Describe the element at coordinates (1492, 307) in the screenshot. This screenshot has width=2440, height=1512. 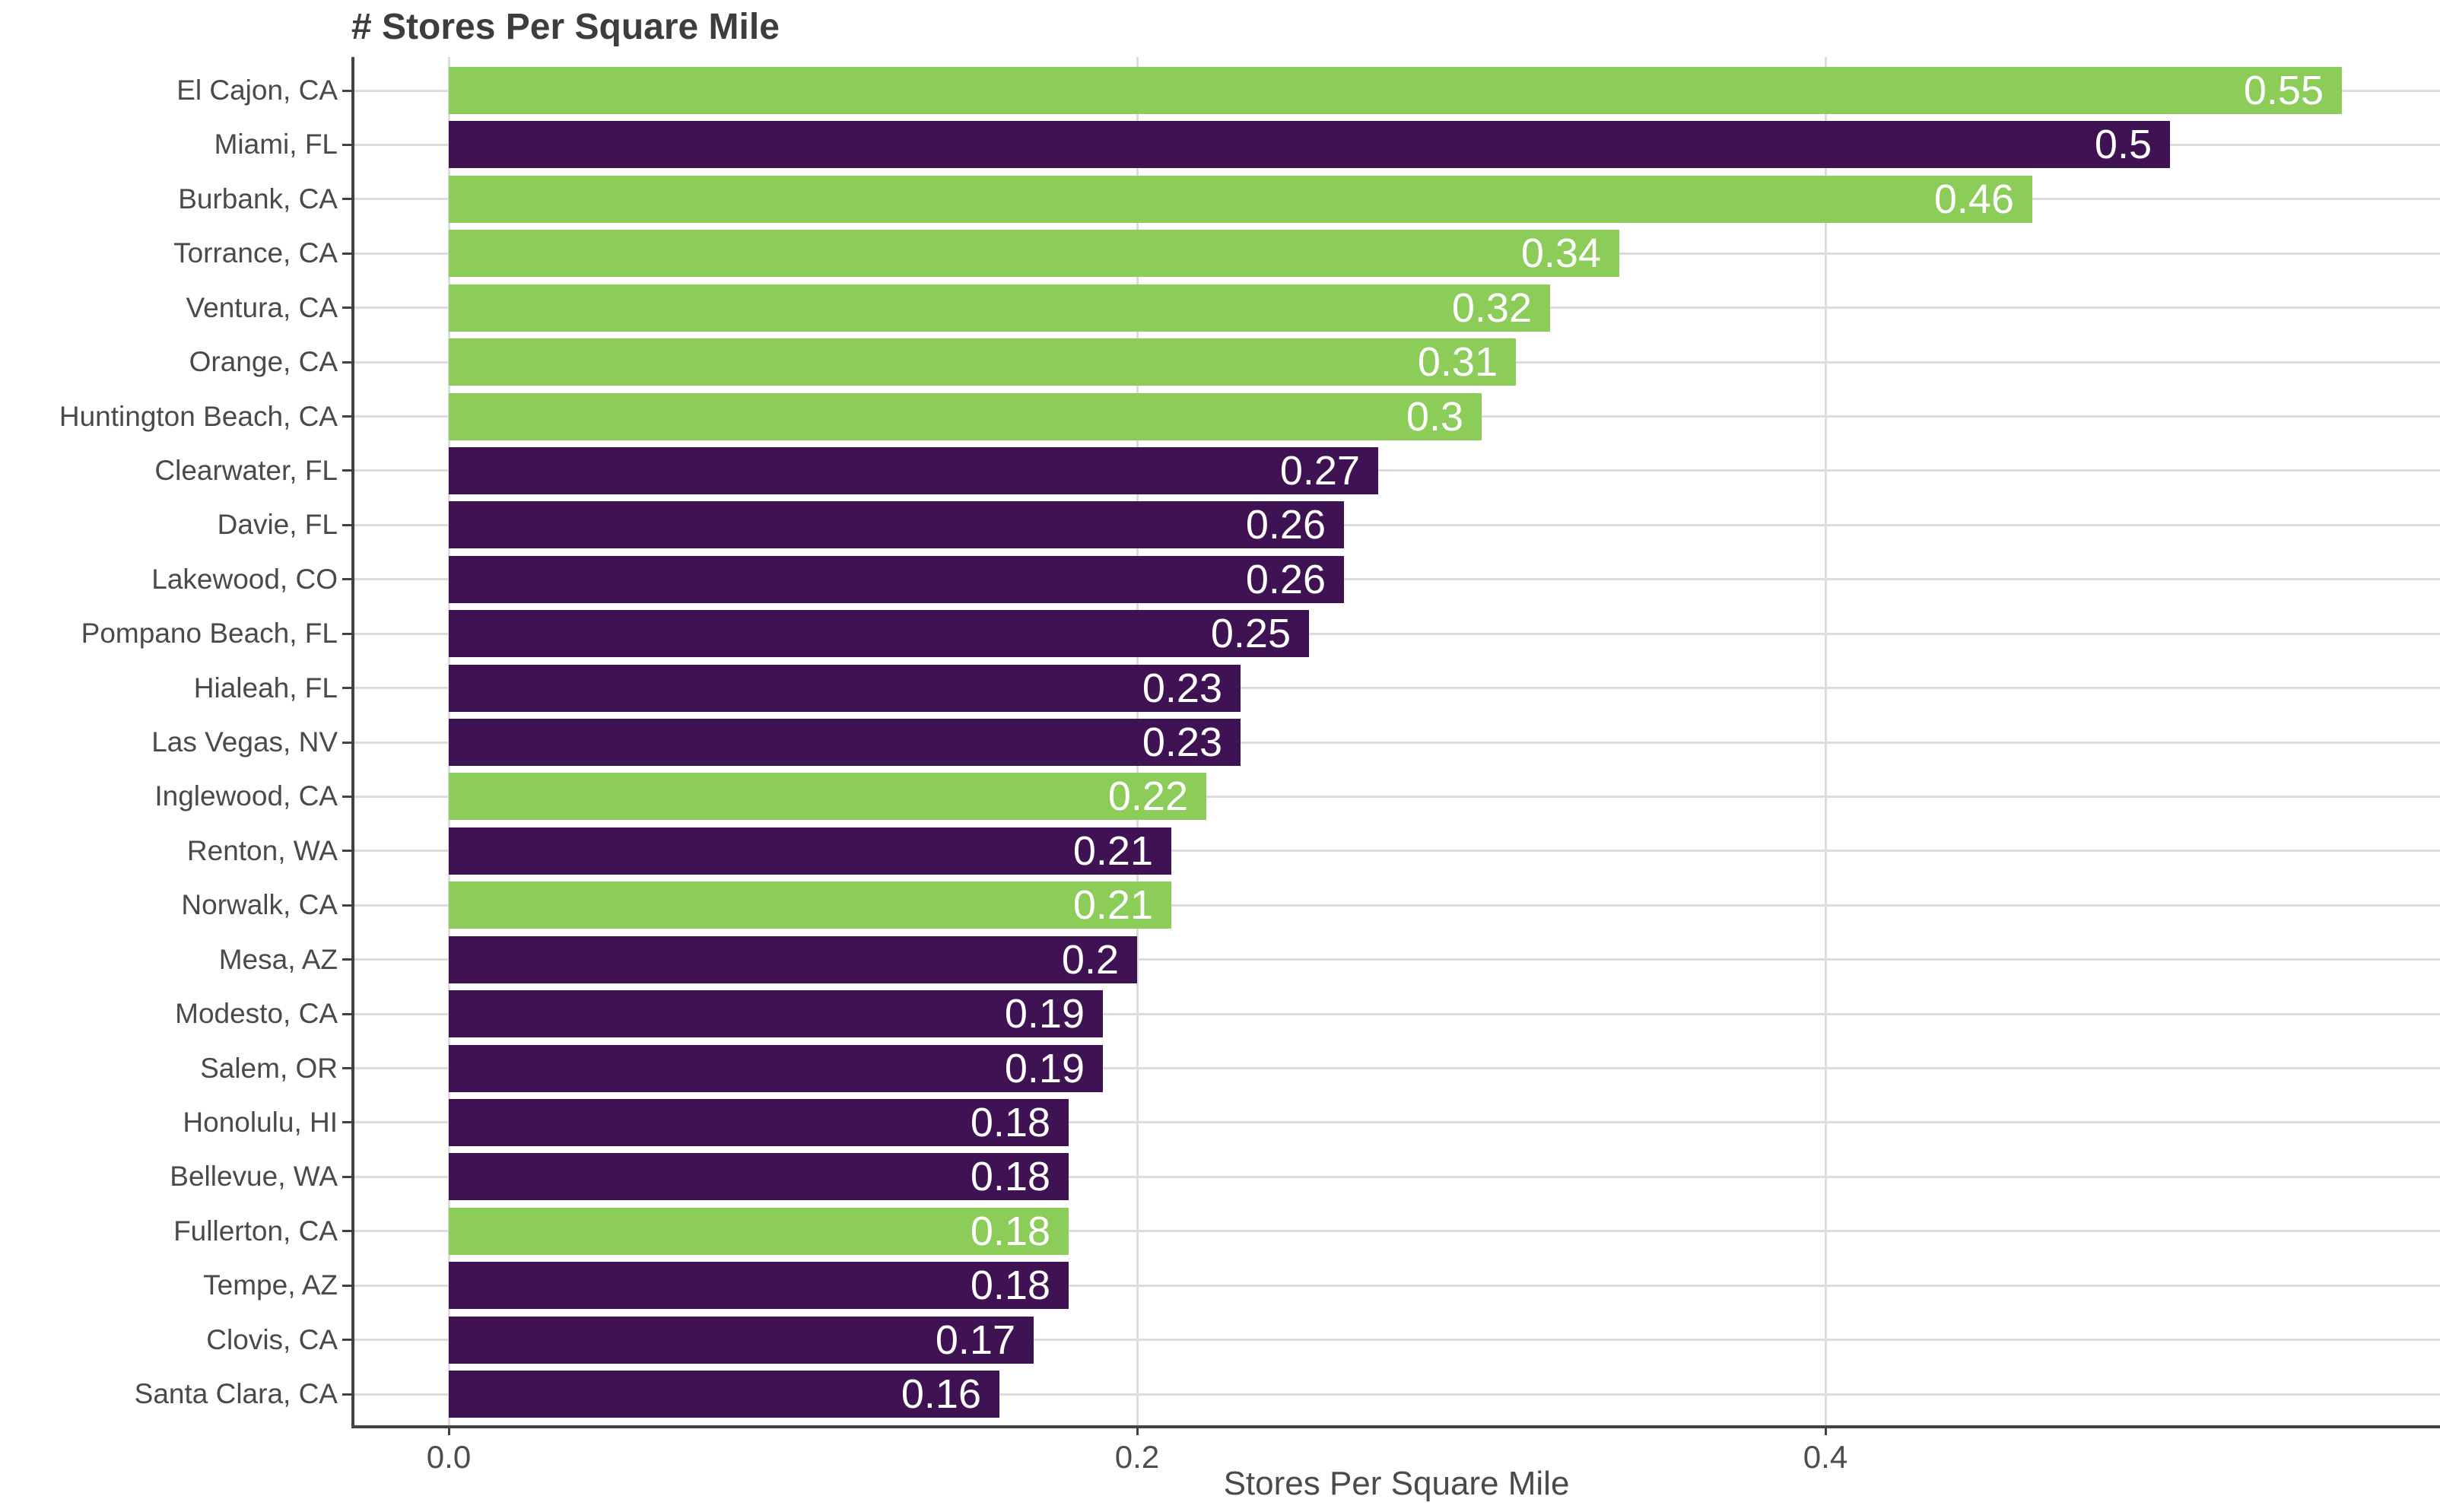
I see `bar-value-label: 0.32` at that location.